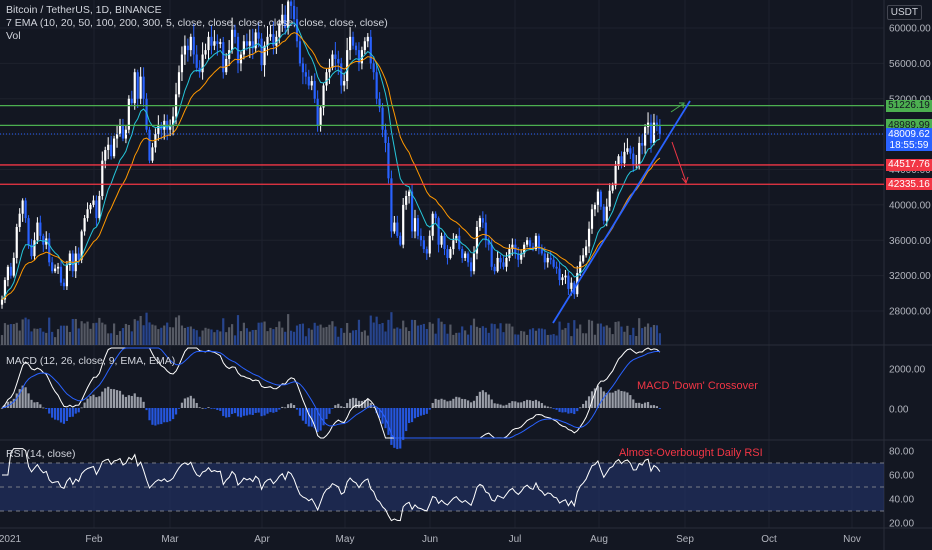 This screenshot has width=932, height=550. What do you see at coordinates (910, 205) in the screenshot?
I see `price-tick-label: 40000.00` at bounding box center [910, 205].